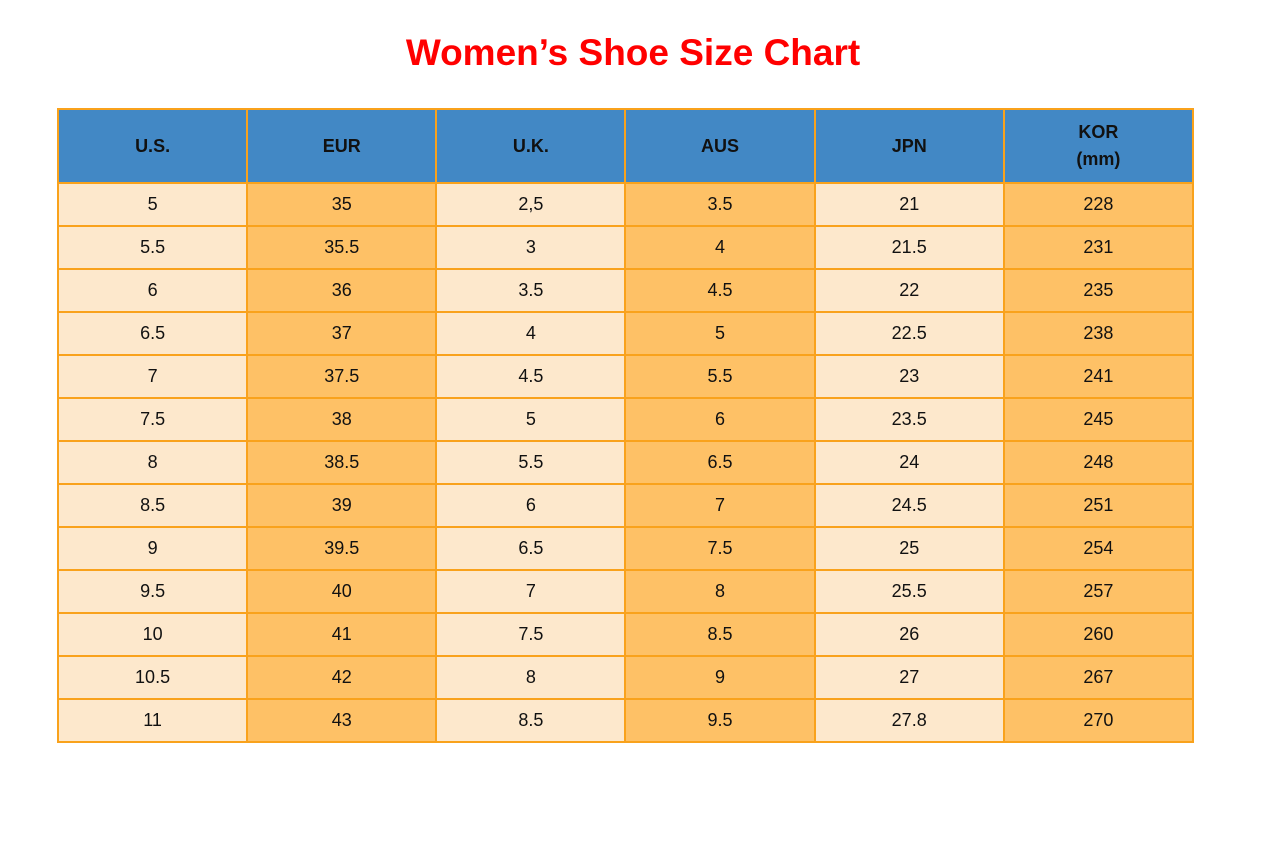 The image size is (1266, 841). Describe the element at coordinates (720, 290) in the screenshot. I see `table-cell-aus: 4.5` at that location.